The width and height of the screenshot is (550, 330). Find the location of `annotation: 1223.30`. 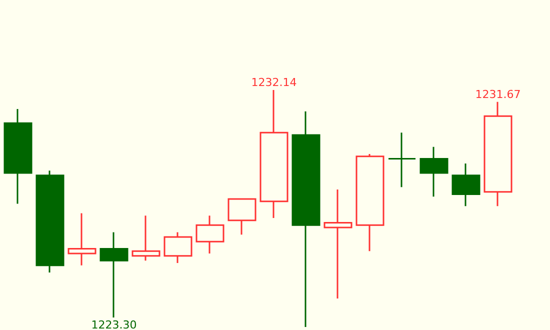

annotation: 1223.30 is located at coordinates (114, 324).